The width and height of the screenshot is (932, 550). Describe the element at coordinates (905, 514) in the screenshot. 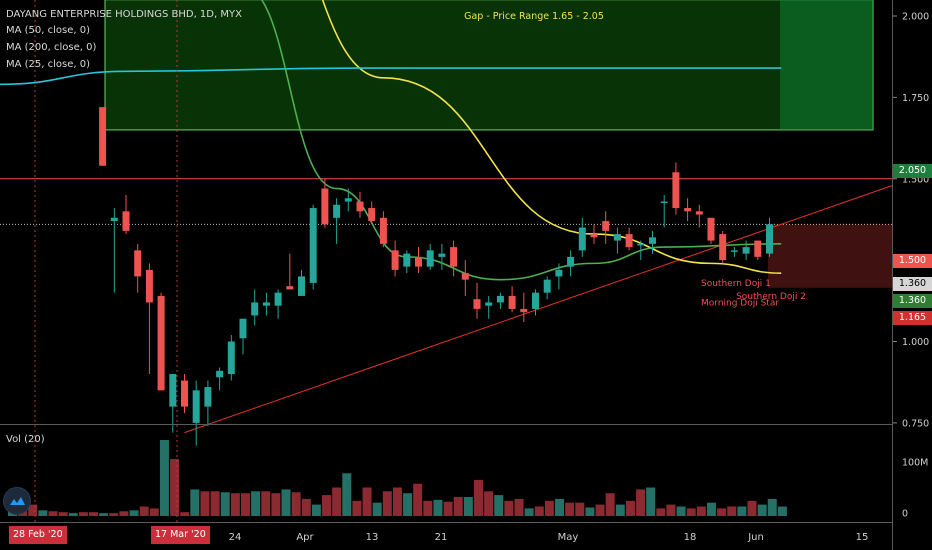

I see `volume-tick-label: 0` at that location.